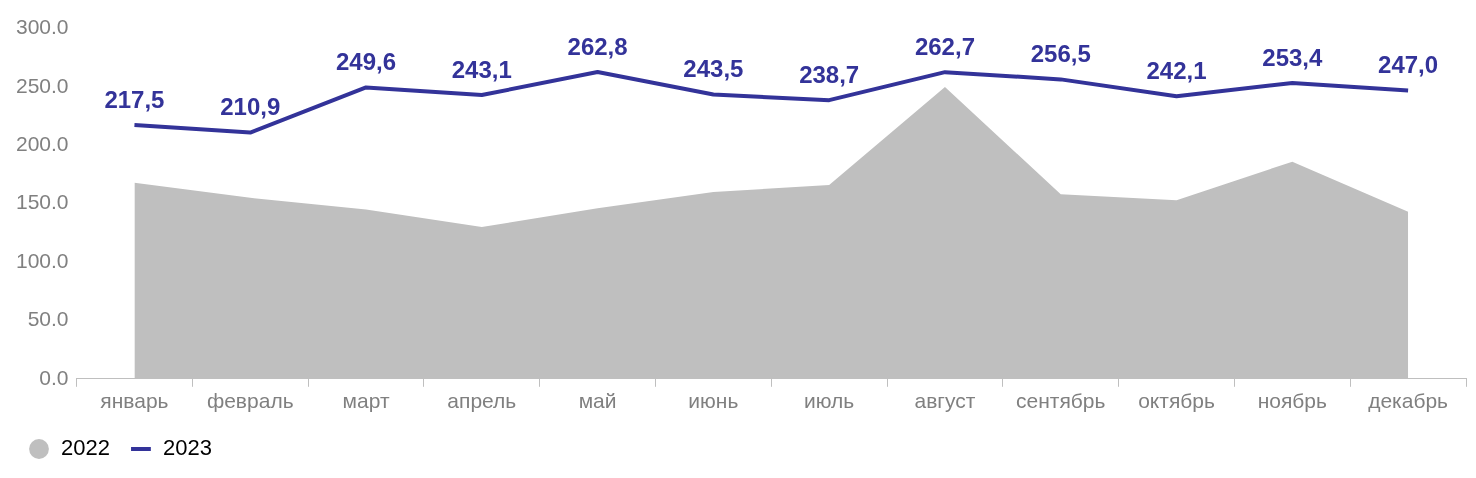 The image size is (1476, 478). I want to click on x-tick-label: май, so click(597, 401).